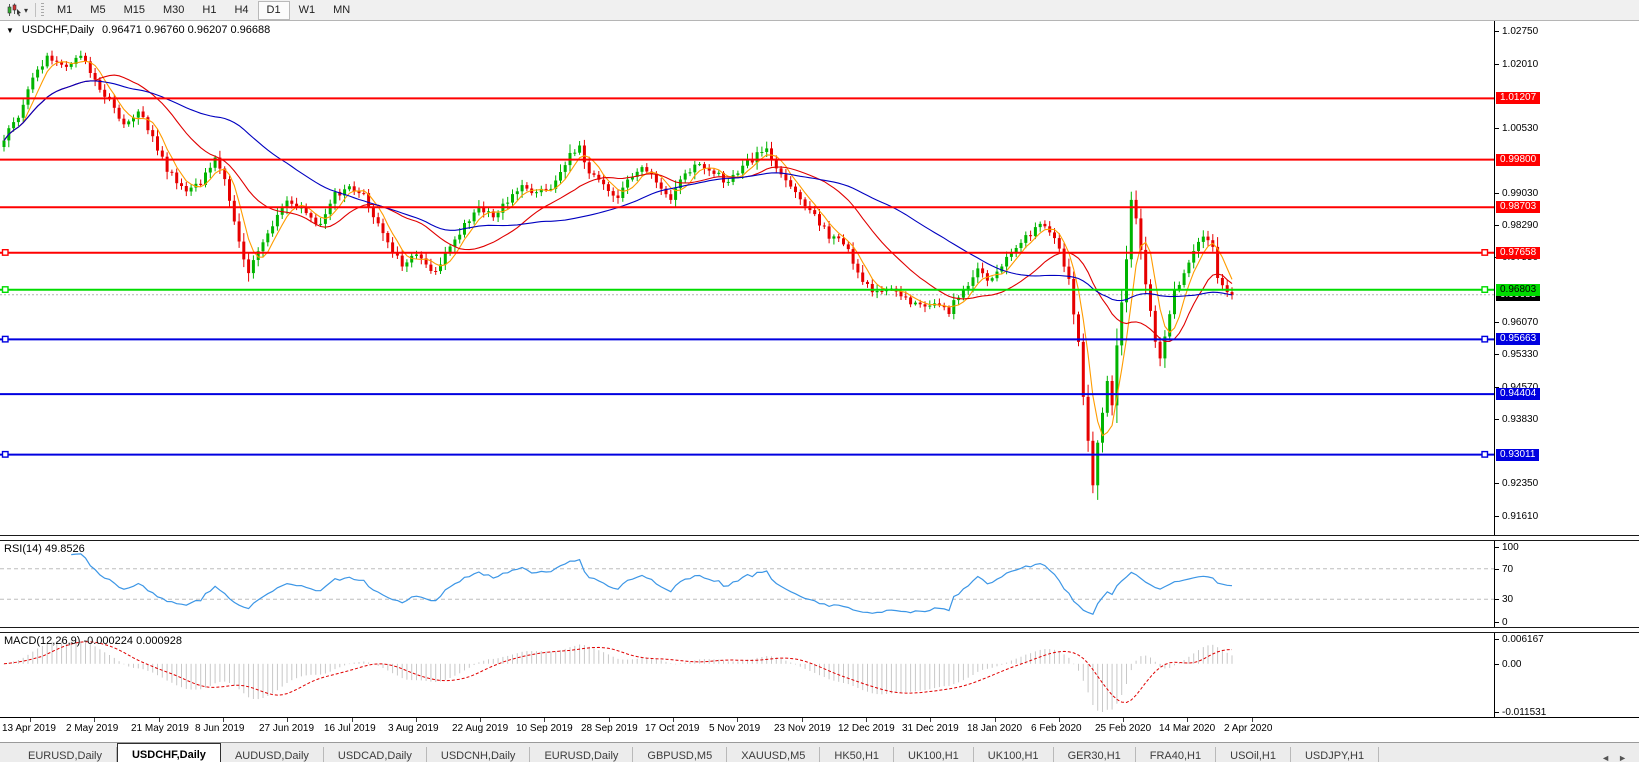 This screenshot has width=1639, height=762. I want to click on macd-signal-line, so click(618, 672).